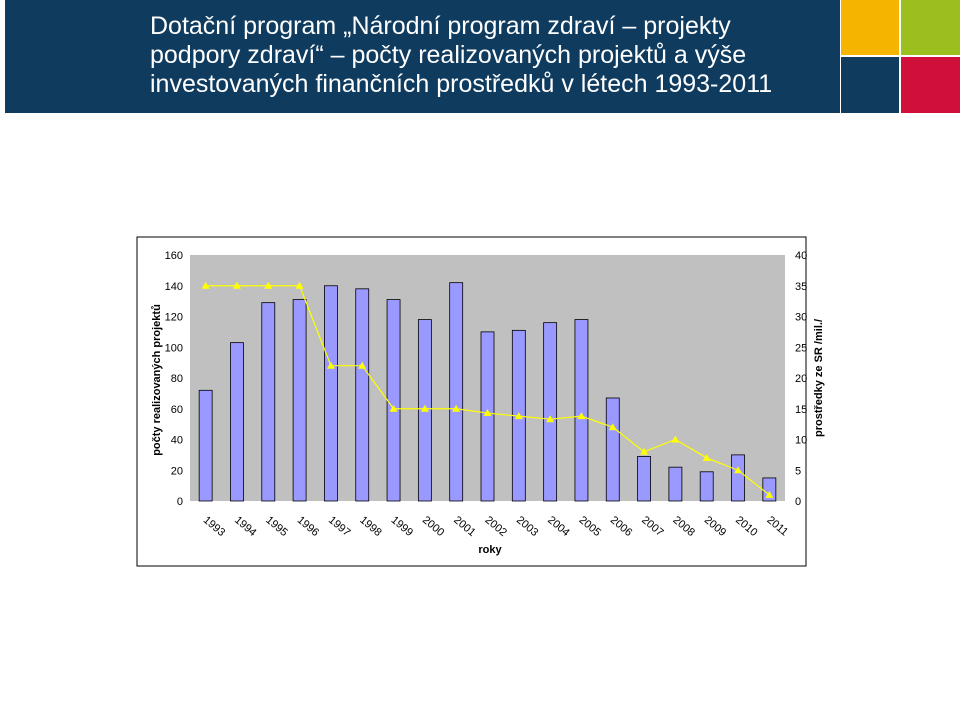 The height and width of the screenshot is (716, 960). Describe the element at coordinates (798, 502) in the screenshot. I see `y2-tick-label: 0` at that location.